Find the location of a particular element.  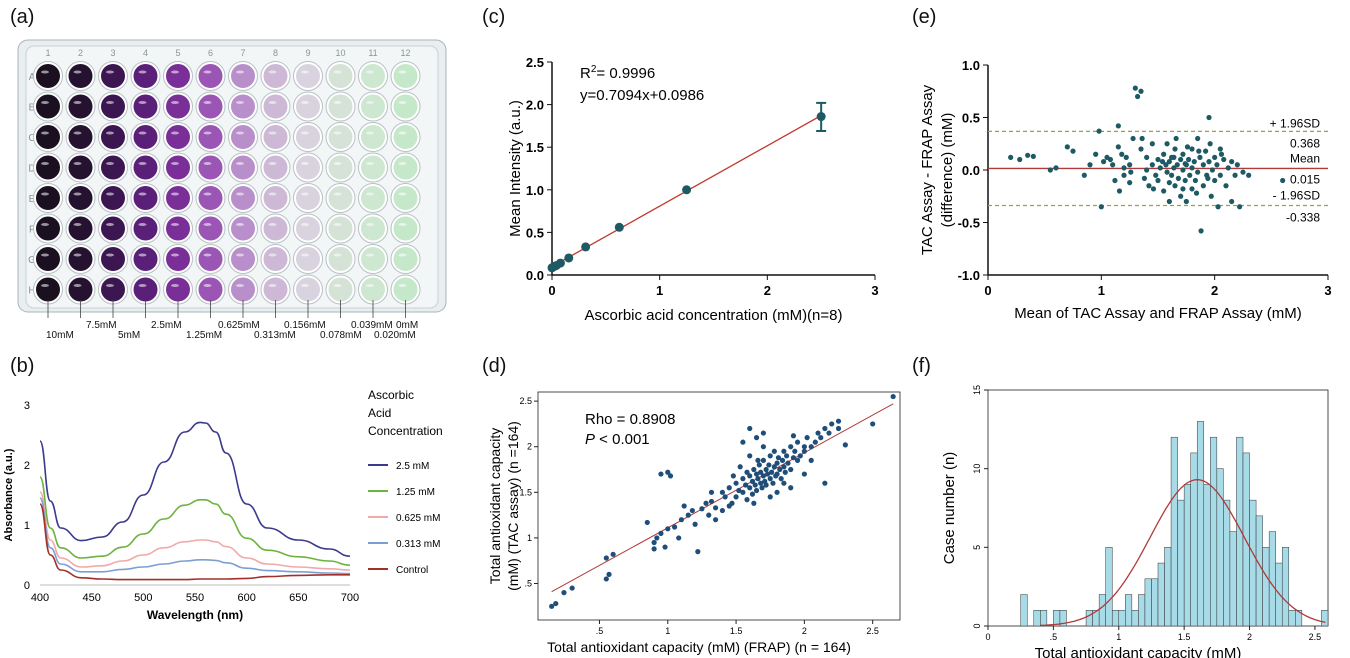

plate-row-letter: F is located at coordinates (32, 230).